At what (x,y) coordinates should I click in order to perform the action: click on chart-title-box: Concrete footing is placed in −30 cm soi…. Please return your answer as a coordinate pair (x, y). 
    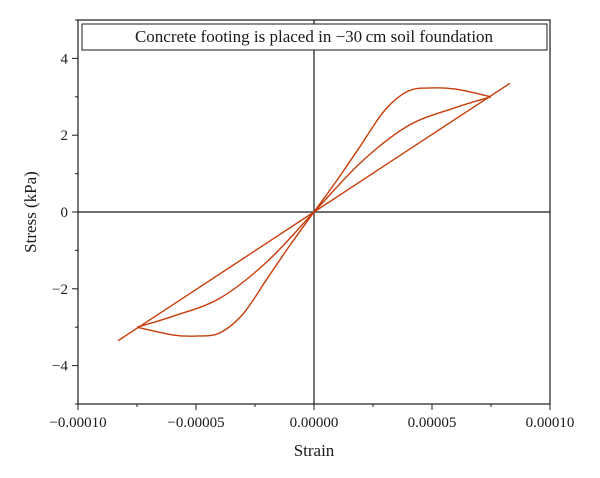
    Looking at the image, I should click on (314, 37).